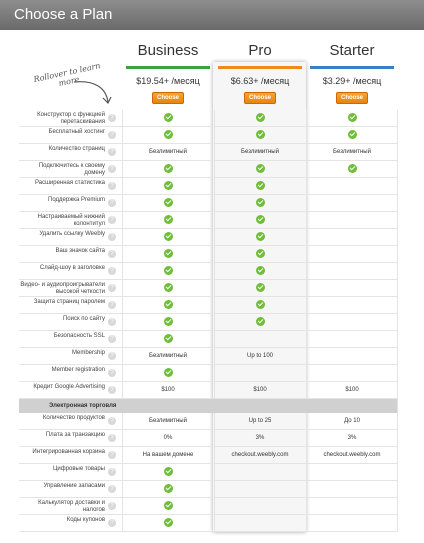  Describe the element at coordinates (72, 268) in the screenshot. I see `feature-label: Слайд-шоу в заголовке` at that location.